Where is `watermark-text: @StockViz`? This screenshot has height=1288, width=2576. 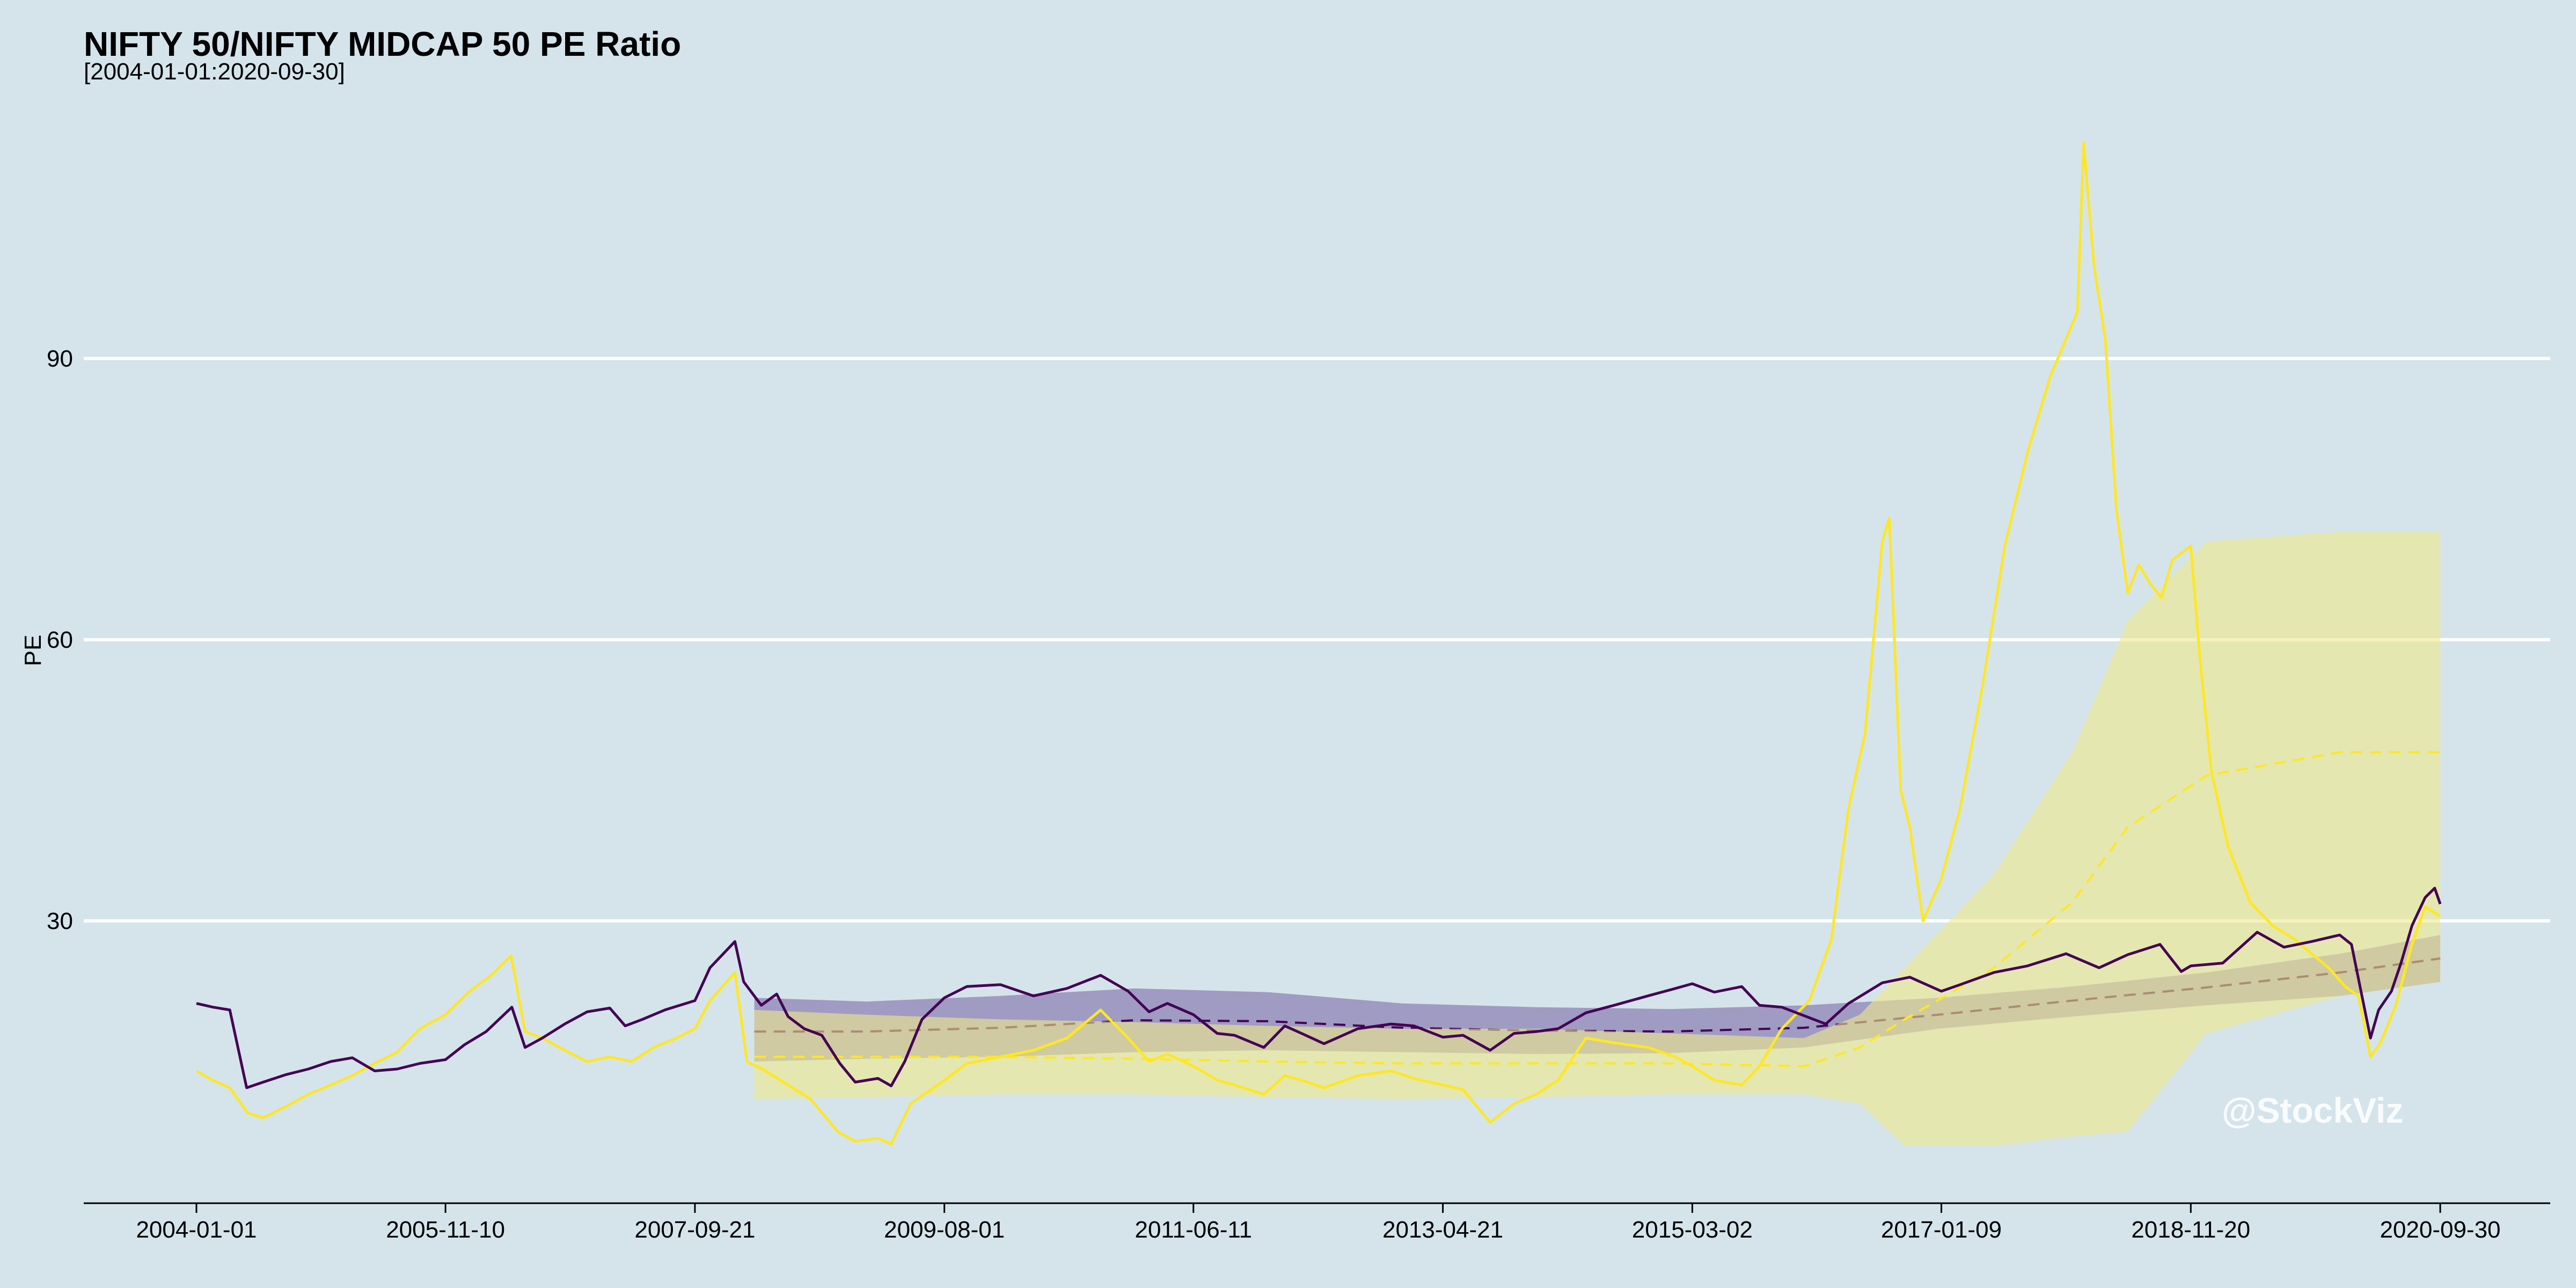
watermark-text: @StockViz is located at coordinates (2312, 1110).